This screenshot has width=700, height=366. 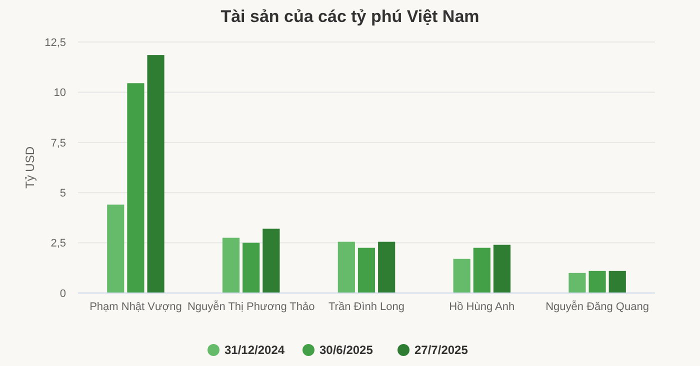 I want to click on x-tick-label: Phạm Nhật Vượng, so click(x=136, y=307).